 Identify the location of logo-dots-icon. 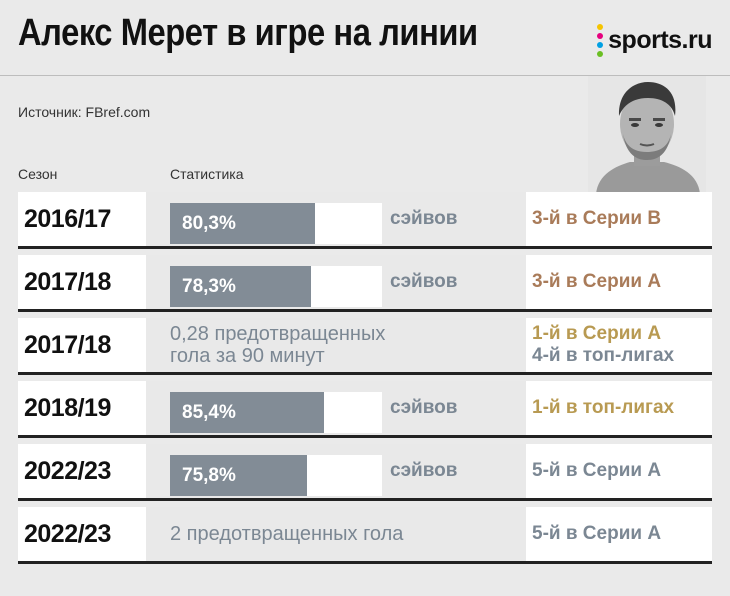
(600, 40).